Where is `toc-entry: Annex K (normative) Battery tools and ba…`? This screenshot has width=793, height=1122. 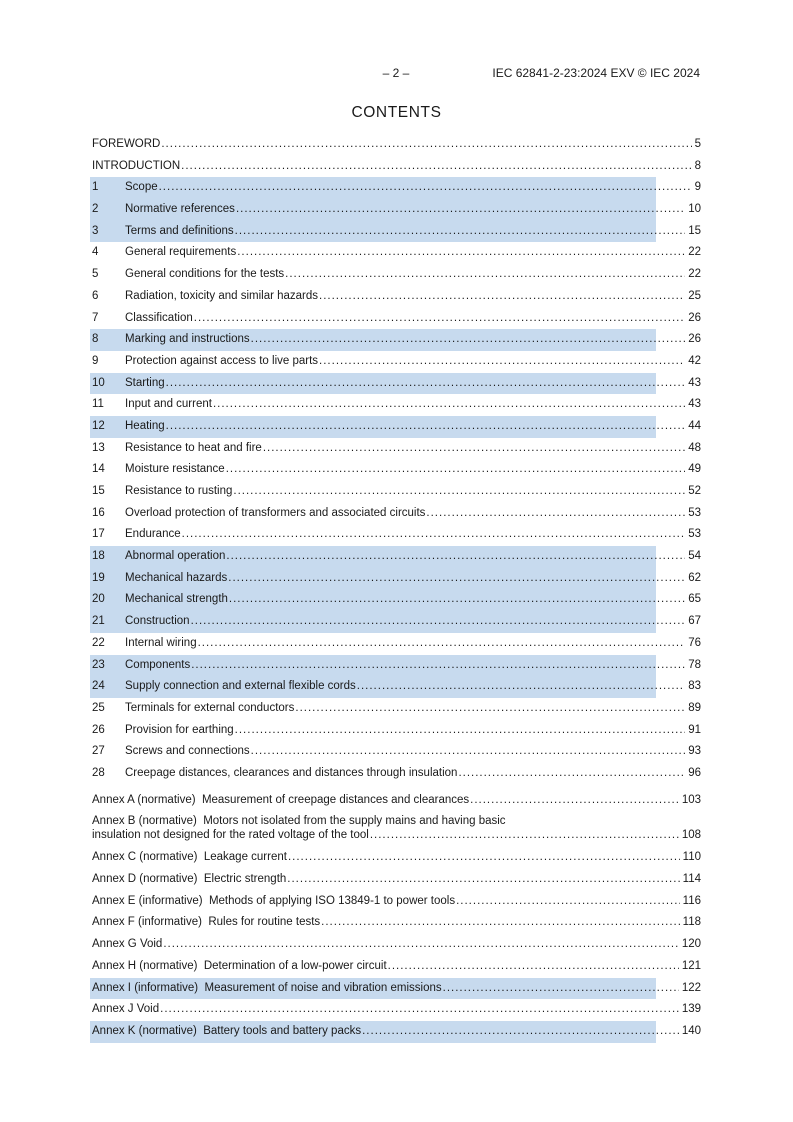
toc-entry: Annex K (normative) Battery tools and ba… is located at coordinates (395, 1031).